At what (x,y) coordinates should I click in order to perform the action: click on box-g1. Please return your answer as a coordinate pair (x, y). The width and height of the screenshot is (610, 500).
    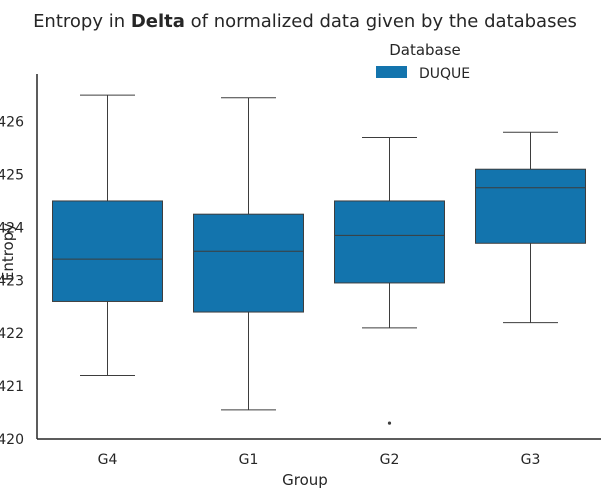
    Looking at the image, I should click on (248, 254).